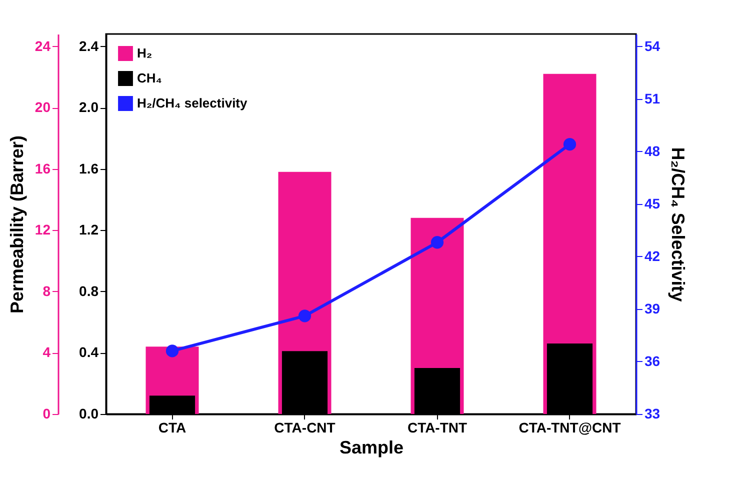  I want to click on y2-tick-label: 0.8, so click(89, 290).